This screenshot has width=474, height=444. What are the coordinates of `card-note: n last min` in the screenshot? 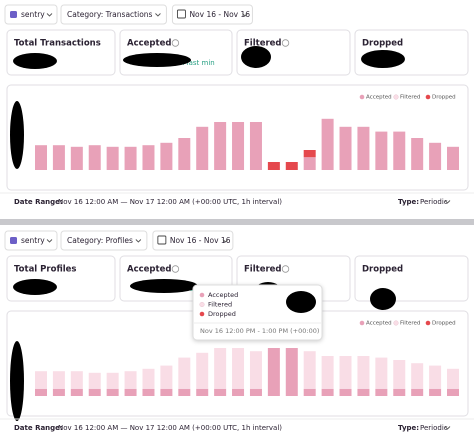 It's located at (197, 63).